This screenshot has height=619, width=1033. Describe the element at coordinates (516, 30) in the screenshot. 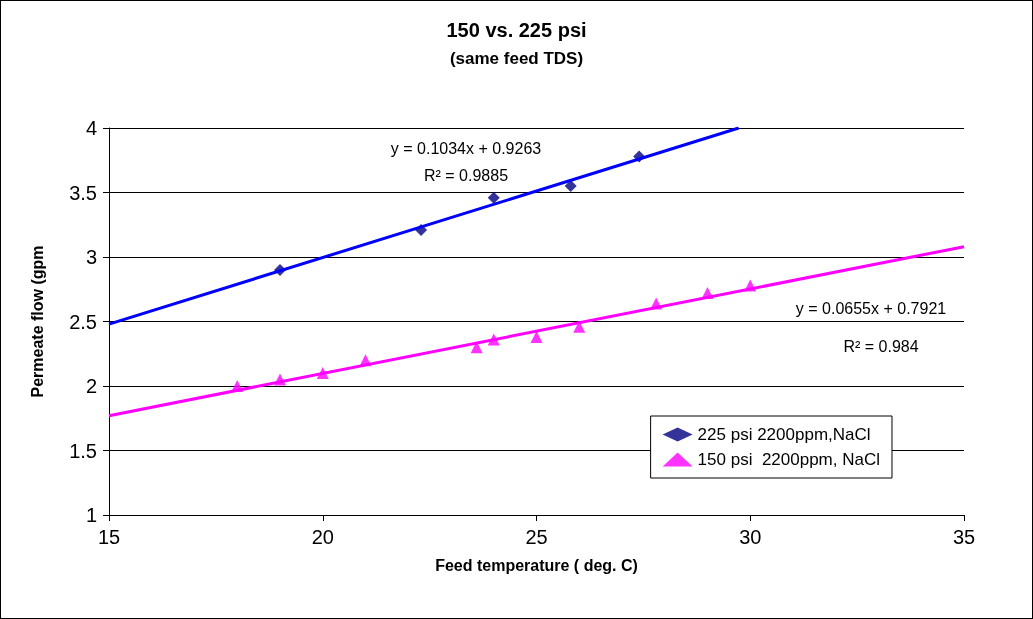

I see `chart-title: 150 vs. 225 psi` at that location.